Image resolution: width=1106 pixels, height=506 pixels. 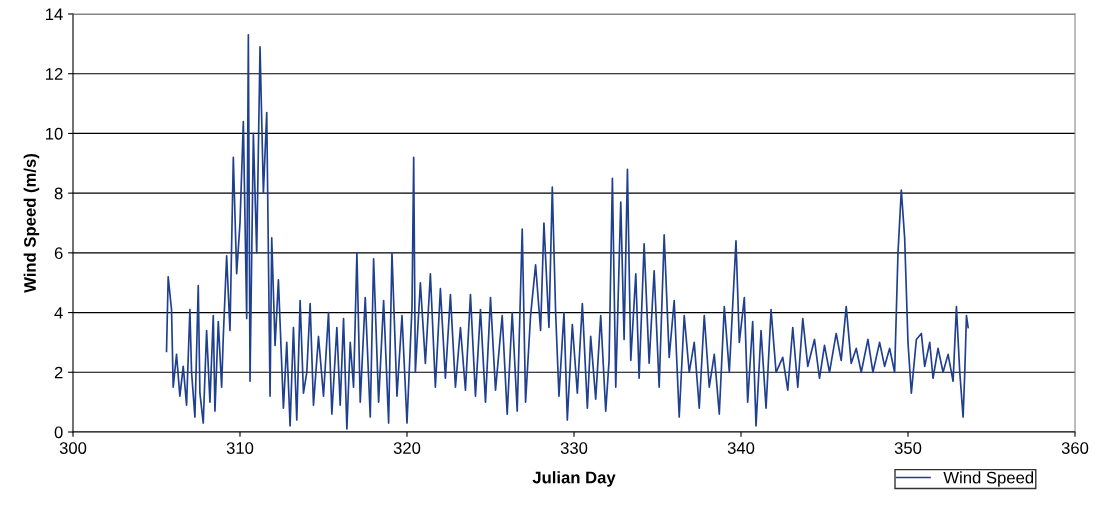 I want to click on y-tick-label: 14, so click(x=54, y=14).